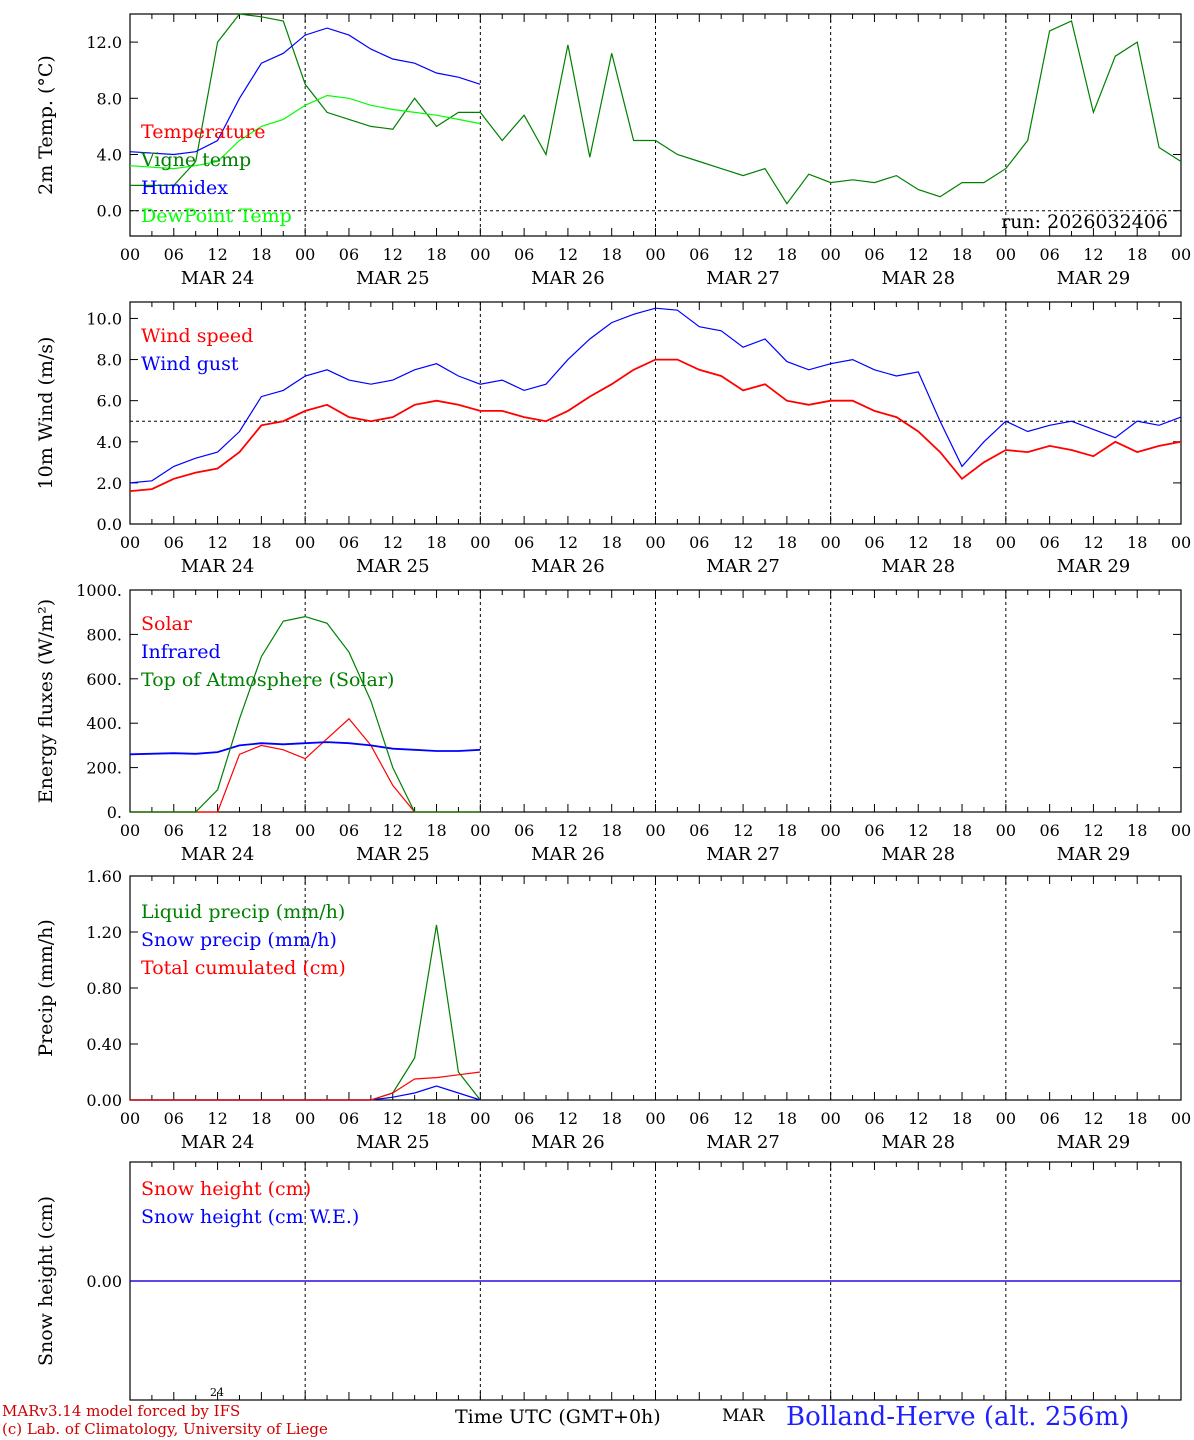 This screenshot has height=1440, width=1194. What do you see at coordinates (243, 912) in the screenshot?
I see `legend-entry: Liquid precip (mm/h)` at bounding box center [243, 912].